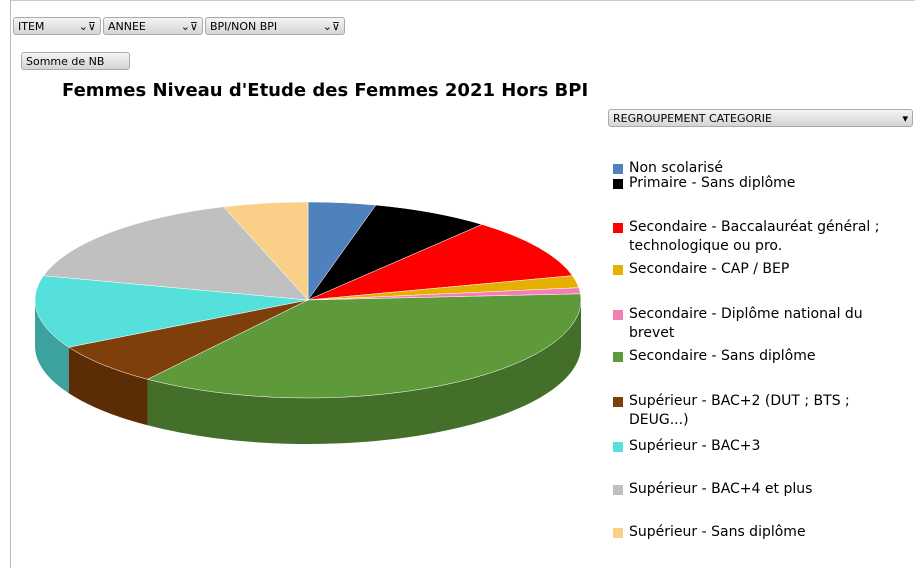 This screenshot has width=915, height=568. I want to click on legend-label: Secondaire - Diplôme national du brevet, so click(746, 323).